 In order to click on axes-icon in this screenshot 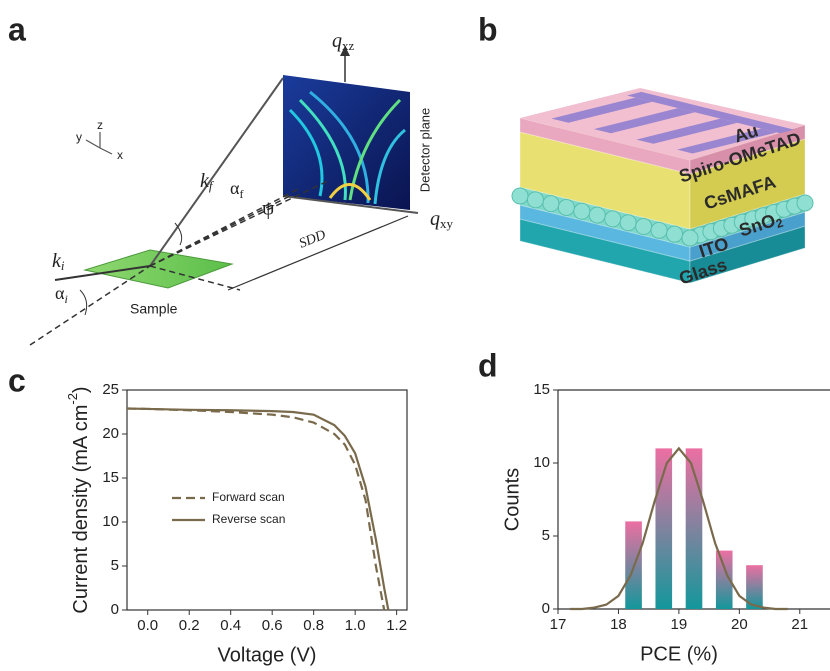, I will do `click(99, 143)`.